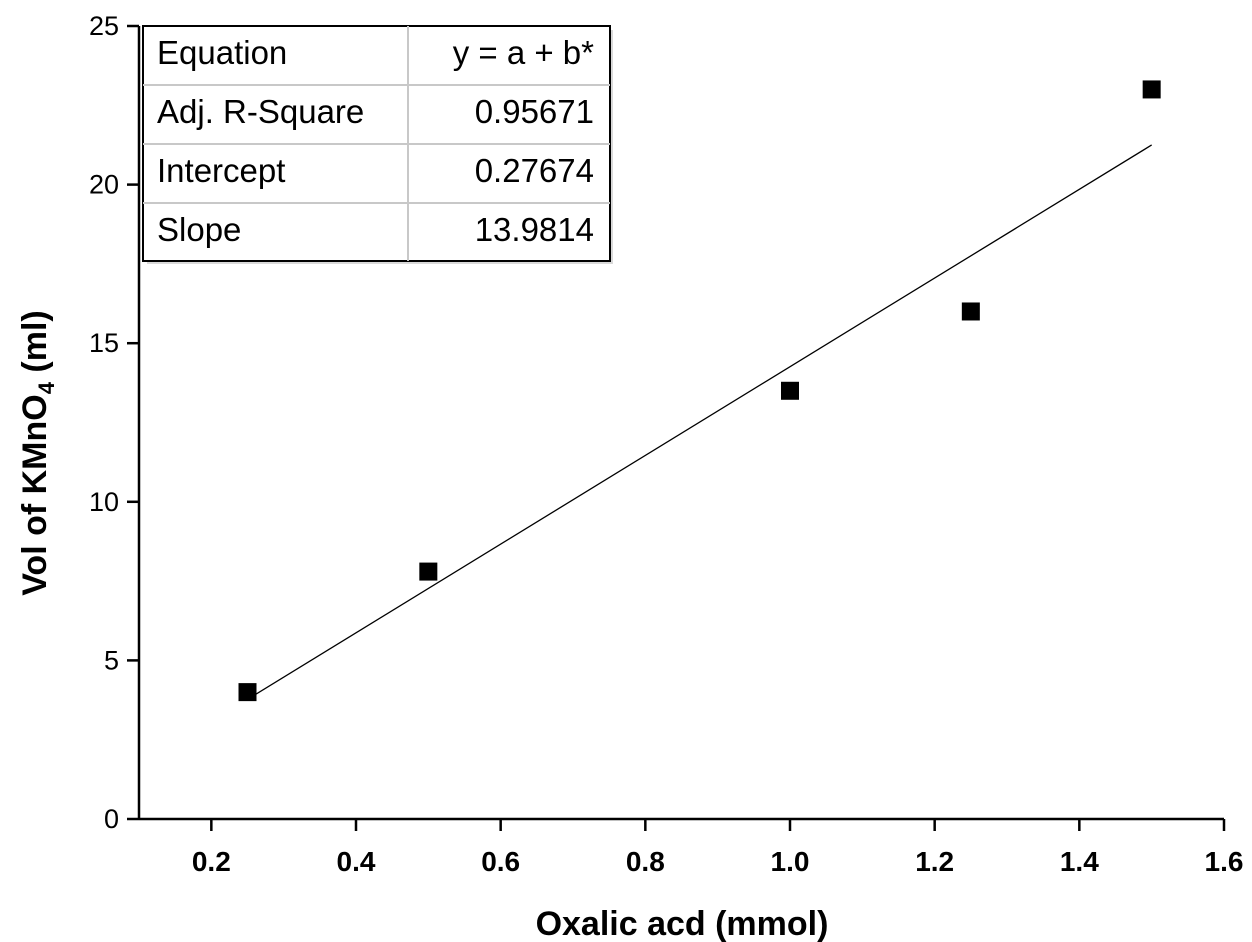 The width and height of the screenshot is (1252, 942). Describe the element at coordinates (104, 185) in the screenshot. I see `y-tick-label: 20` at that location.